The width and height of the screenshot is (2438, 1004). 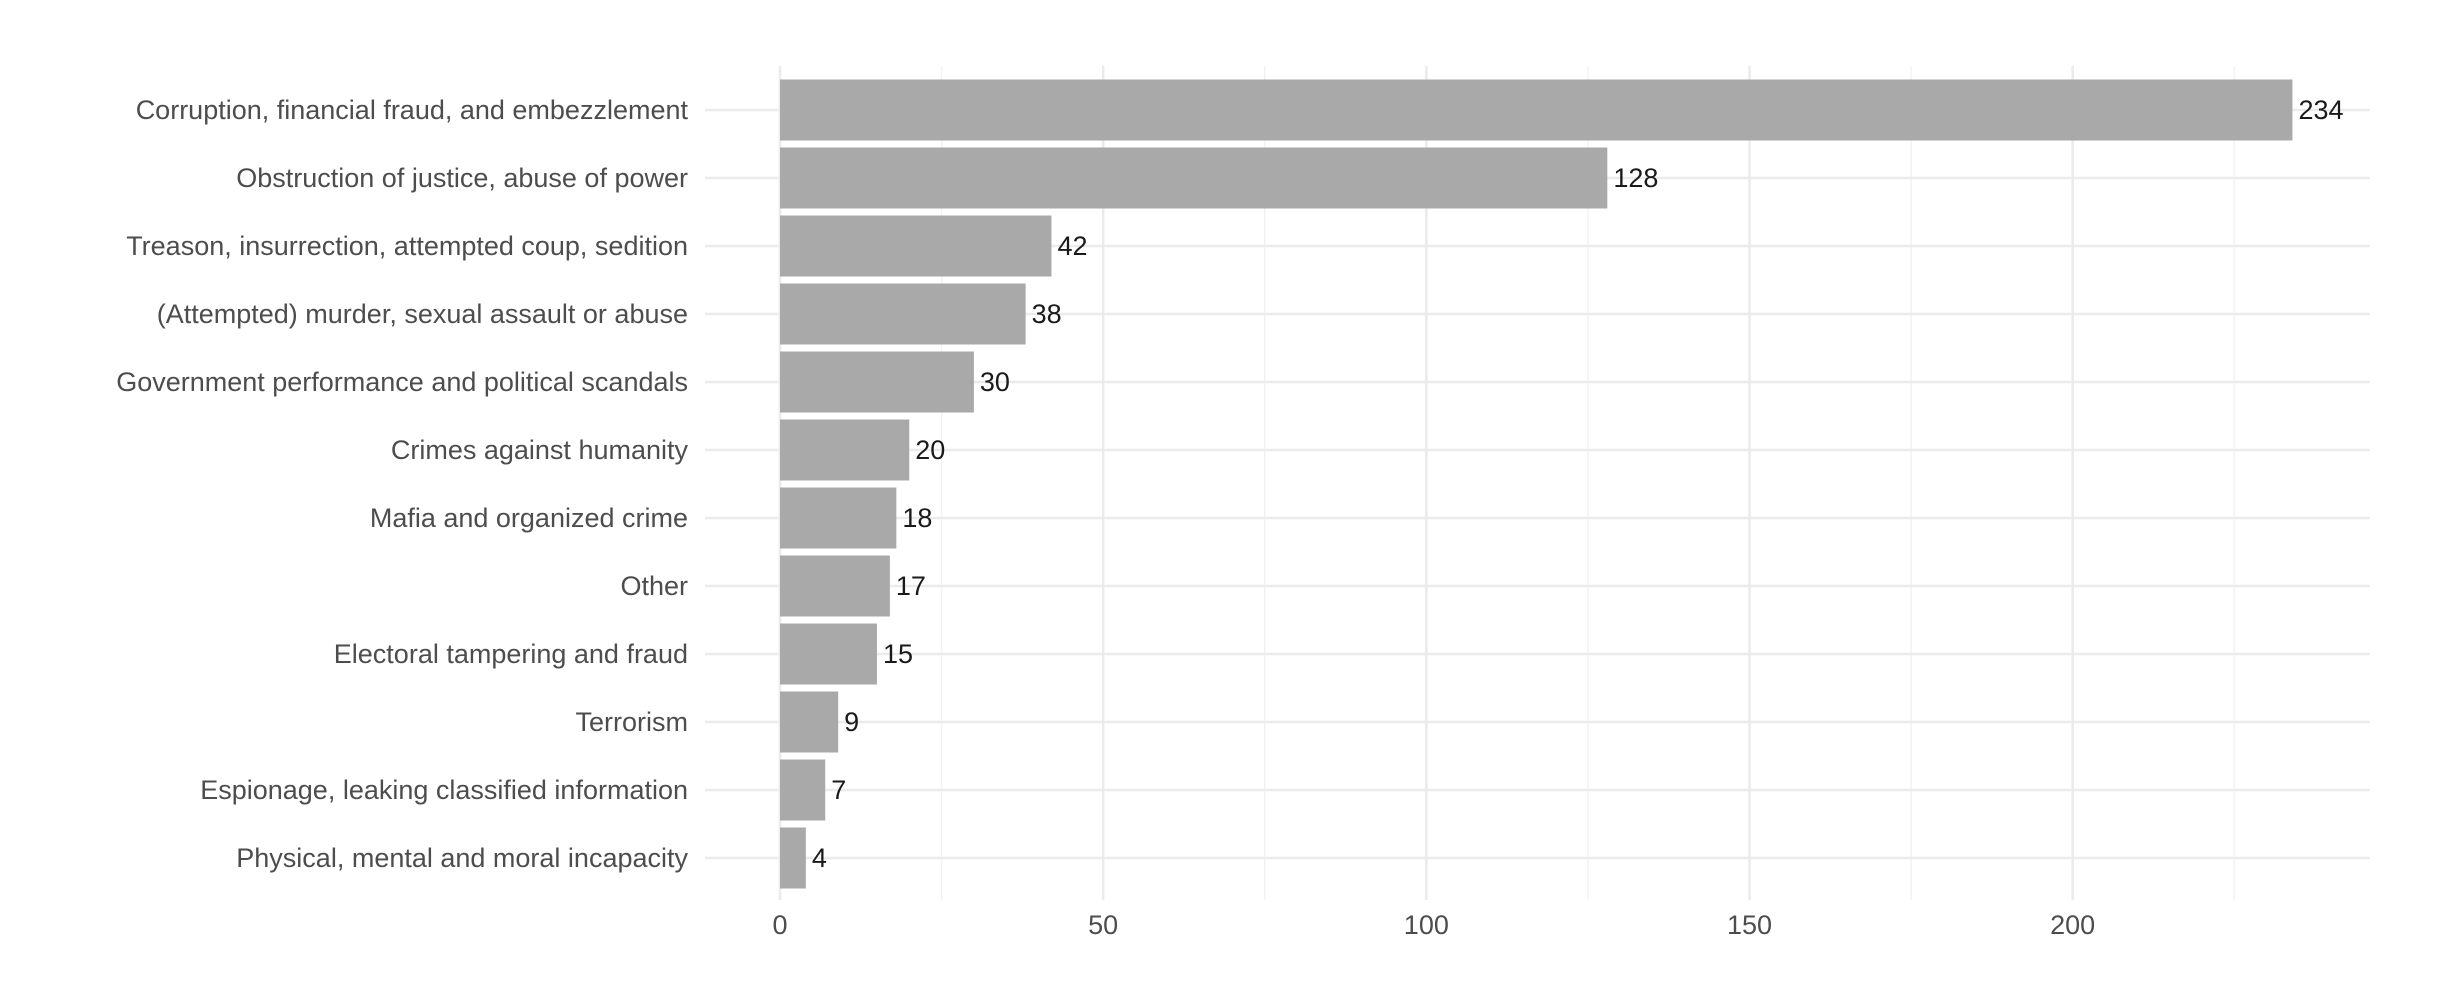 I want to click on x-axis-tick-labels: 0 50 100 150 200, so click(x=1433, y=925).